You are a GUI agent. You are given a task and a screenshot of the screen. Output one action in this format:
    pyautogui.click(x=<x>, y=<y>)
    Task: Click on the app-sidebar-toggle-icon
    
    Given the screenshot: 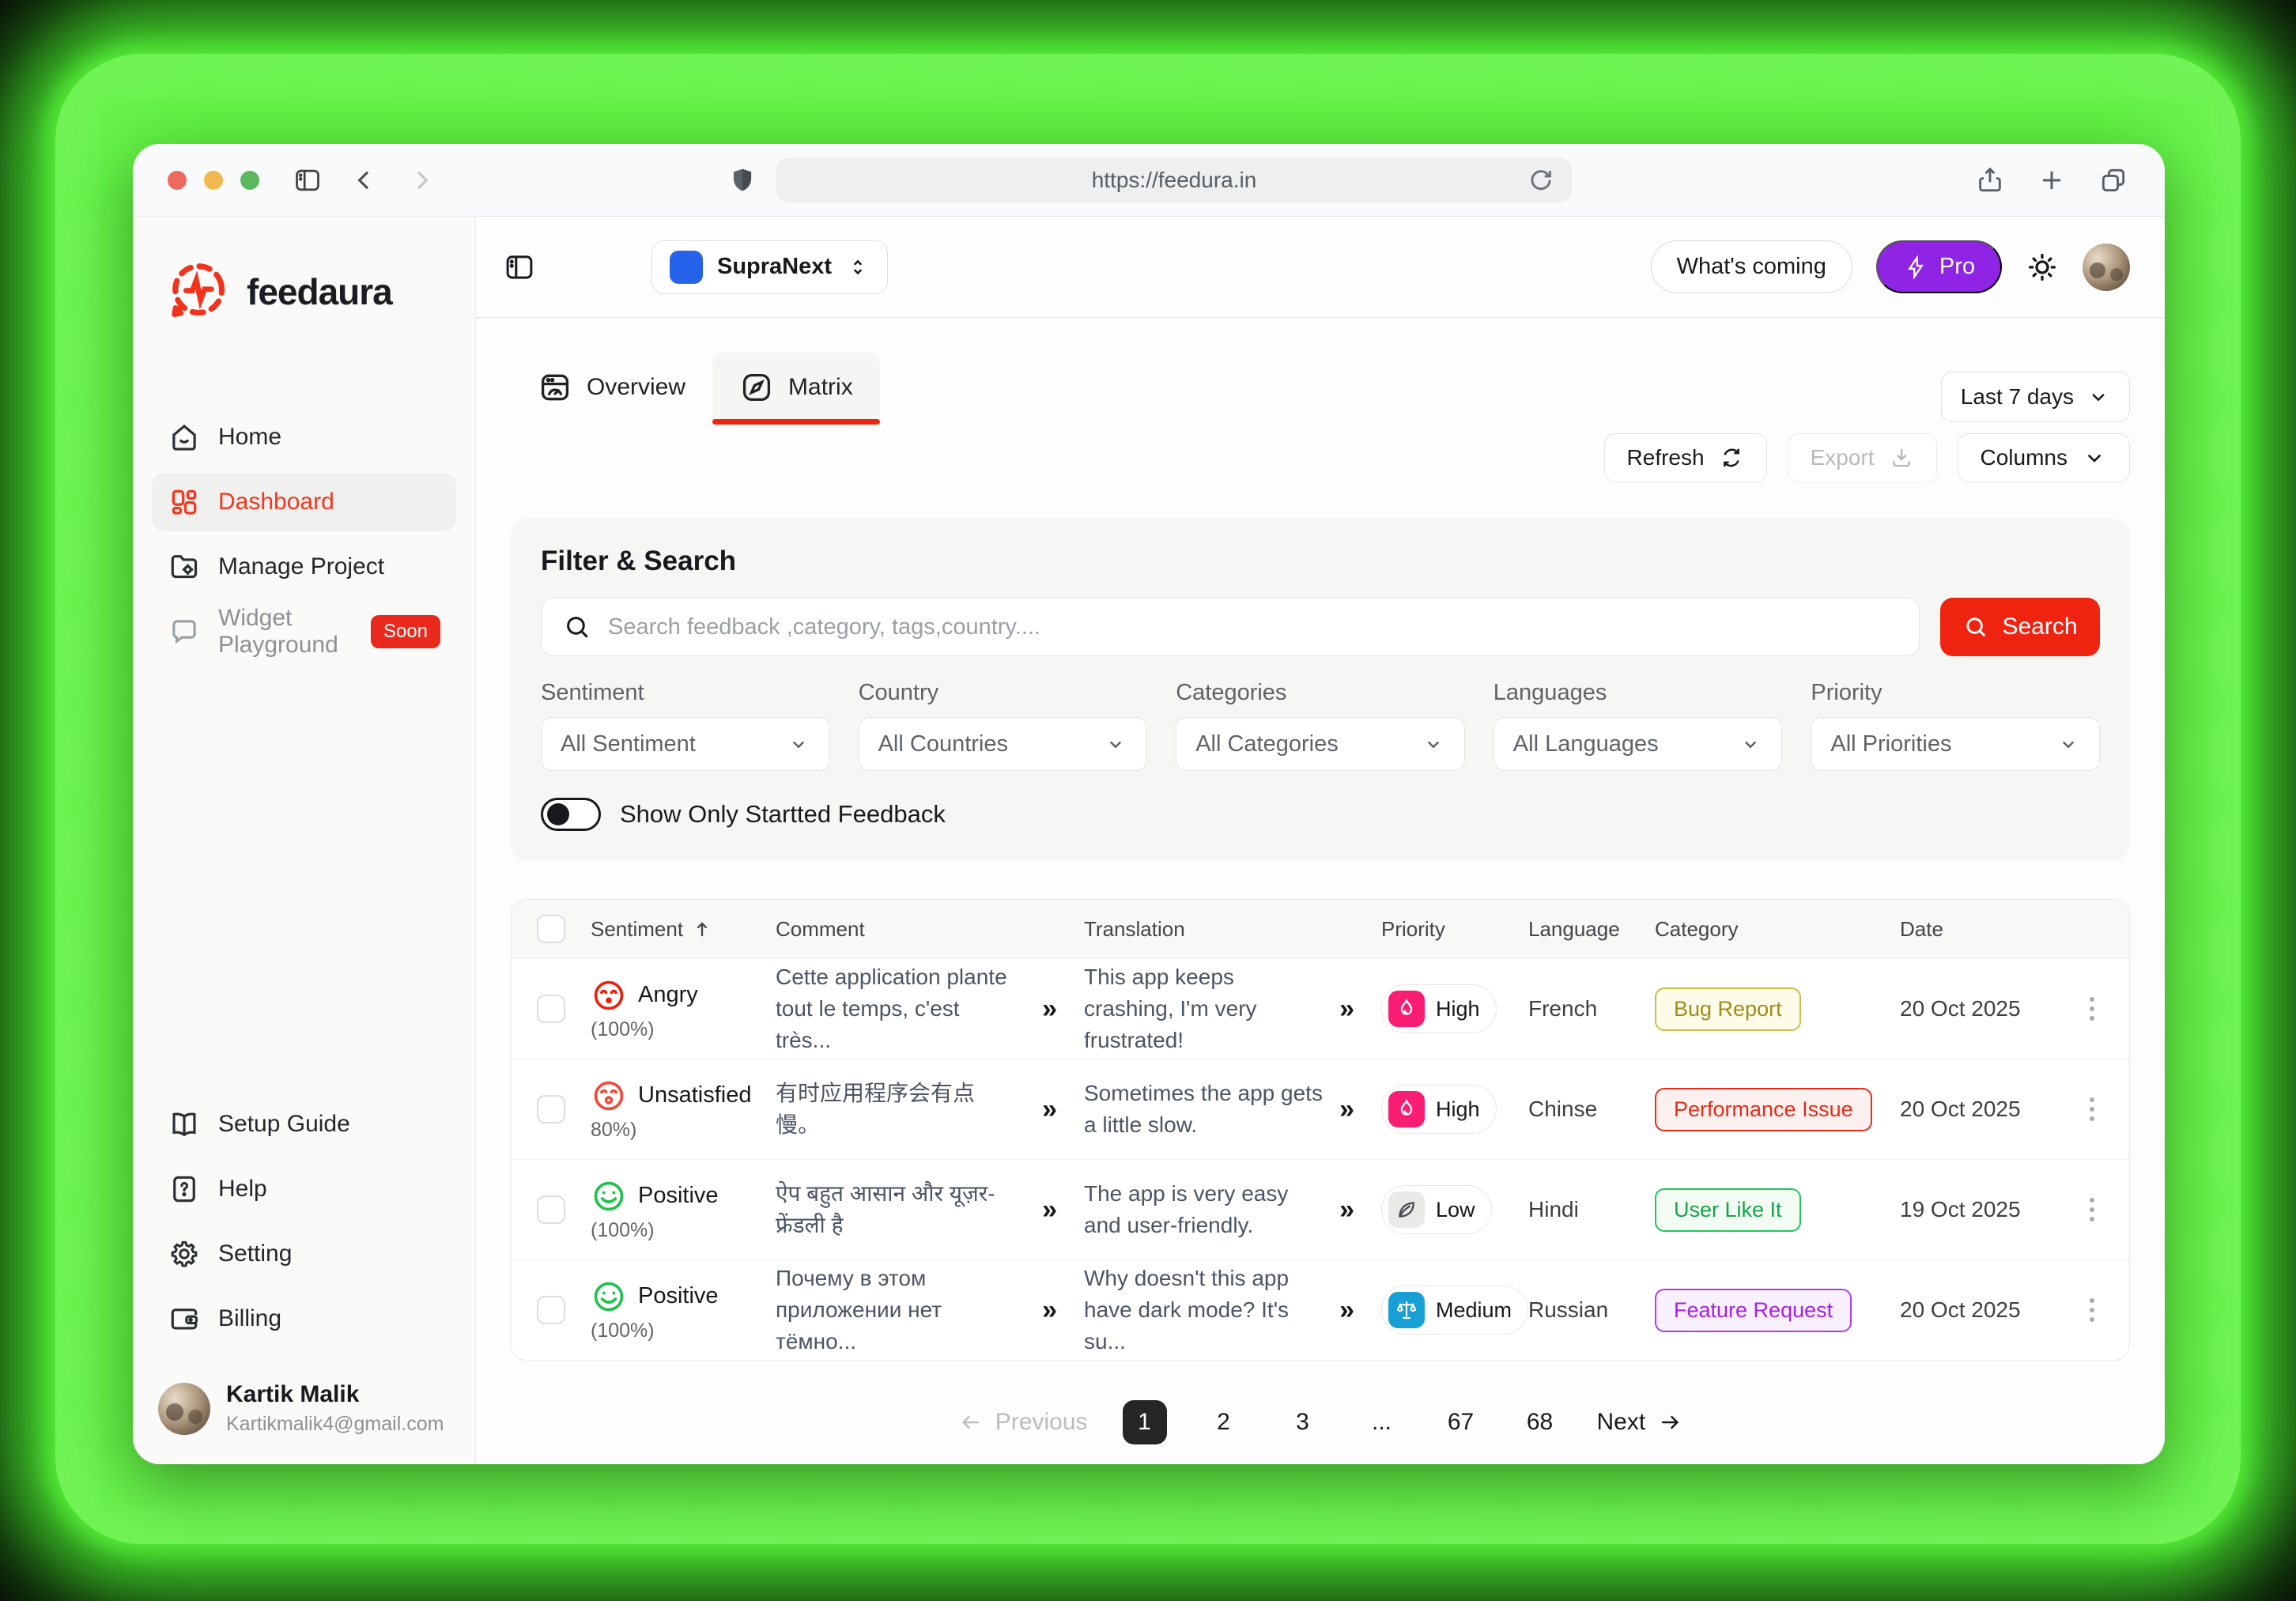 What is the action you would take?
    pyautogui.click(x=519, y=267)
    